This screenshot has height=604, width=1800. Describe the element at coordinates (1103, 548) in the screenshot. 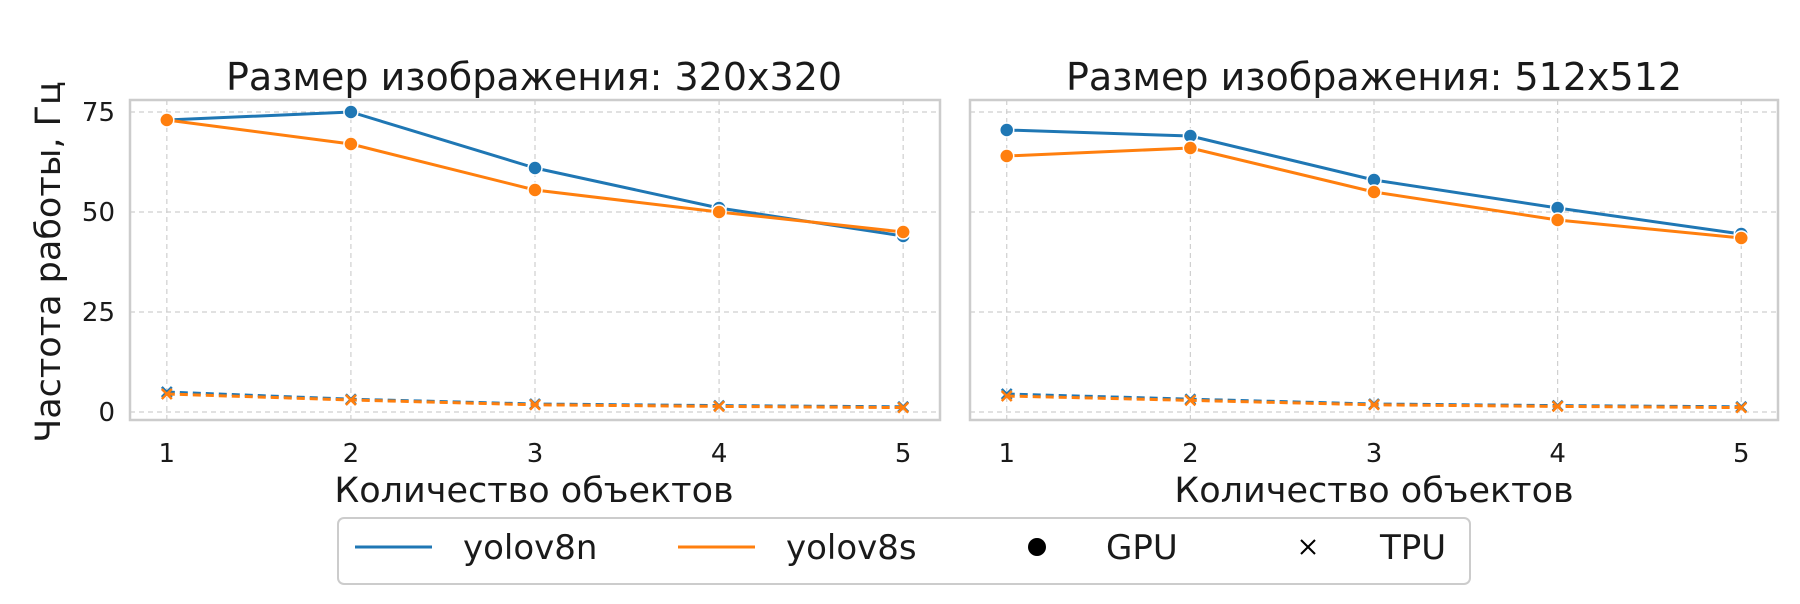

I see `legend-item-gpu: GPU` at that location.